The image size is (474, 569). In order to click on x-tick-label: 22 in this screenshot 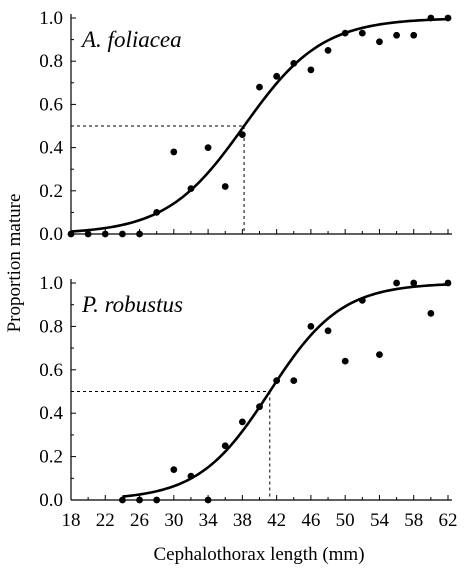, I will do `click(105, 520)`.